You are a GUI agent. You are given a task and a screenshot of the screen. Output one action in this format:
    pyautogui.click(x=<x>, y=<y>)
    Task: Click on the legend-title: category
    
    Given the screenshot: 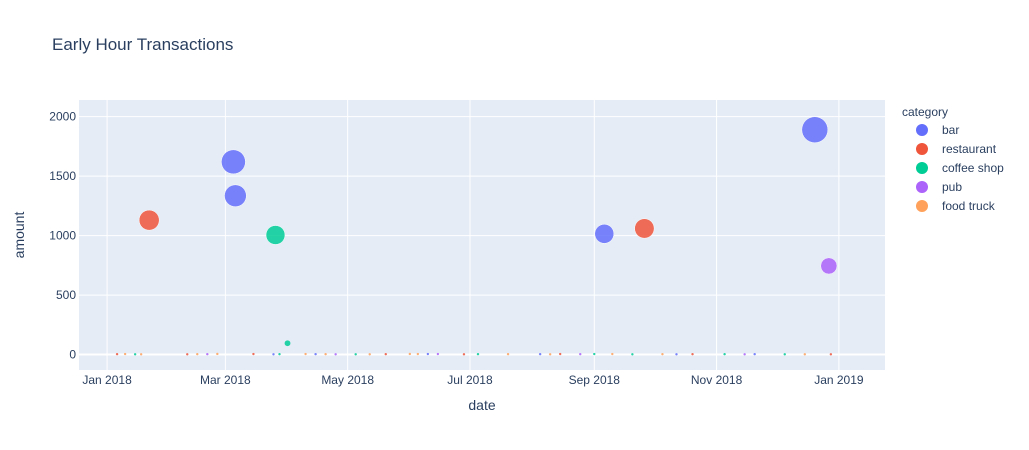 What is the action you would take?
    pyautogui.click(x=925, y=112)
    